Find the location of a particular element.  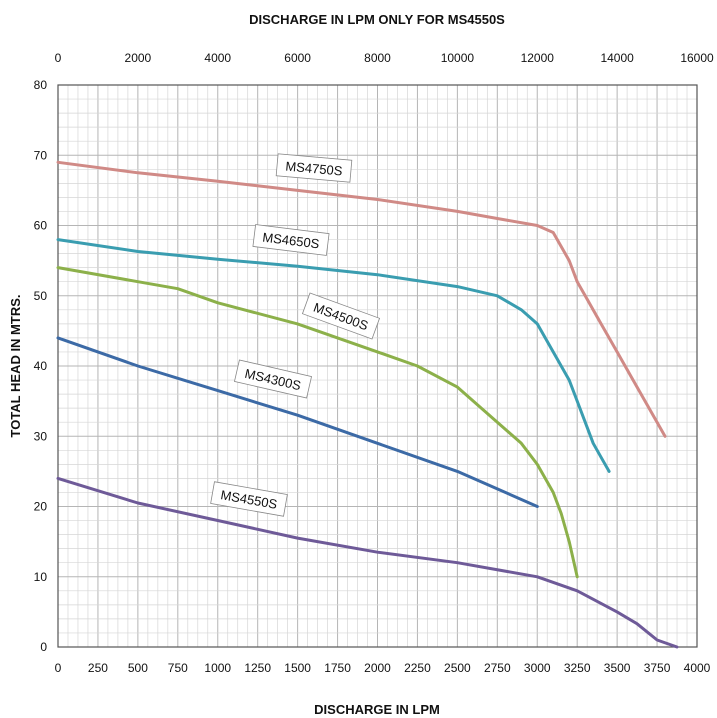

top-x-tick-label: 0 is located at coordinates (58, 58).